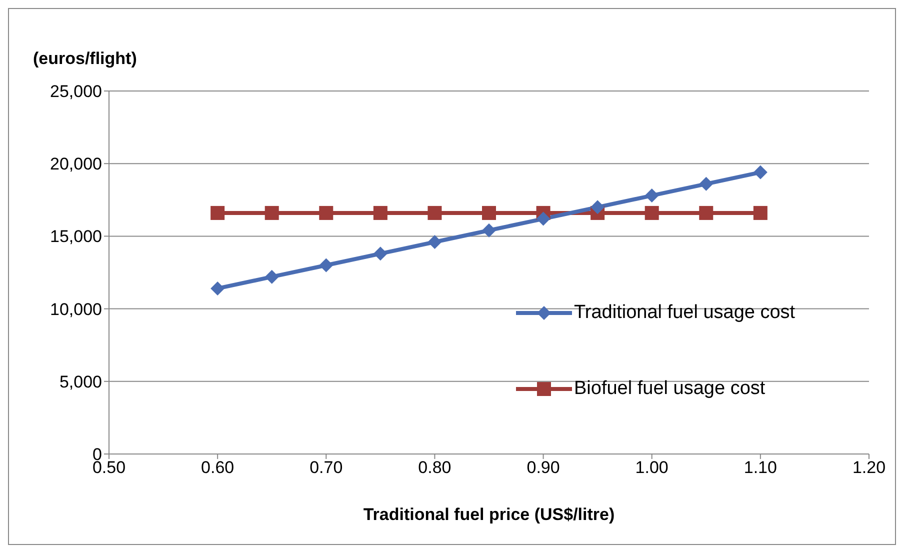  I want to click on legend-label: Traditional fuel usage cost, so click(685, 313).